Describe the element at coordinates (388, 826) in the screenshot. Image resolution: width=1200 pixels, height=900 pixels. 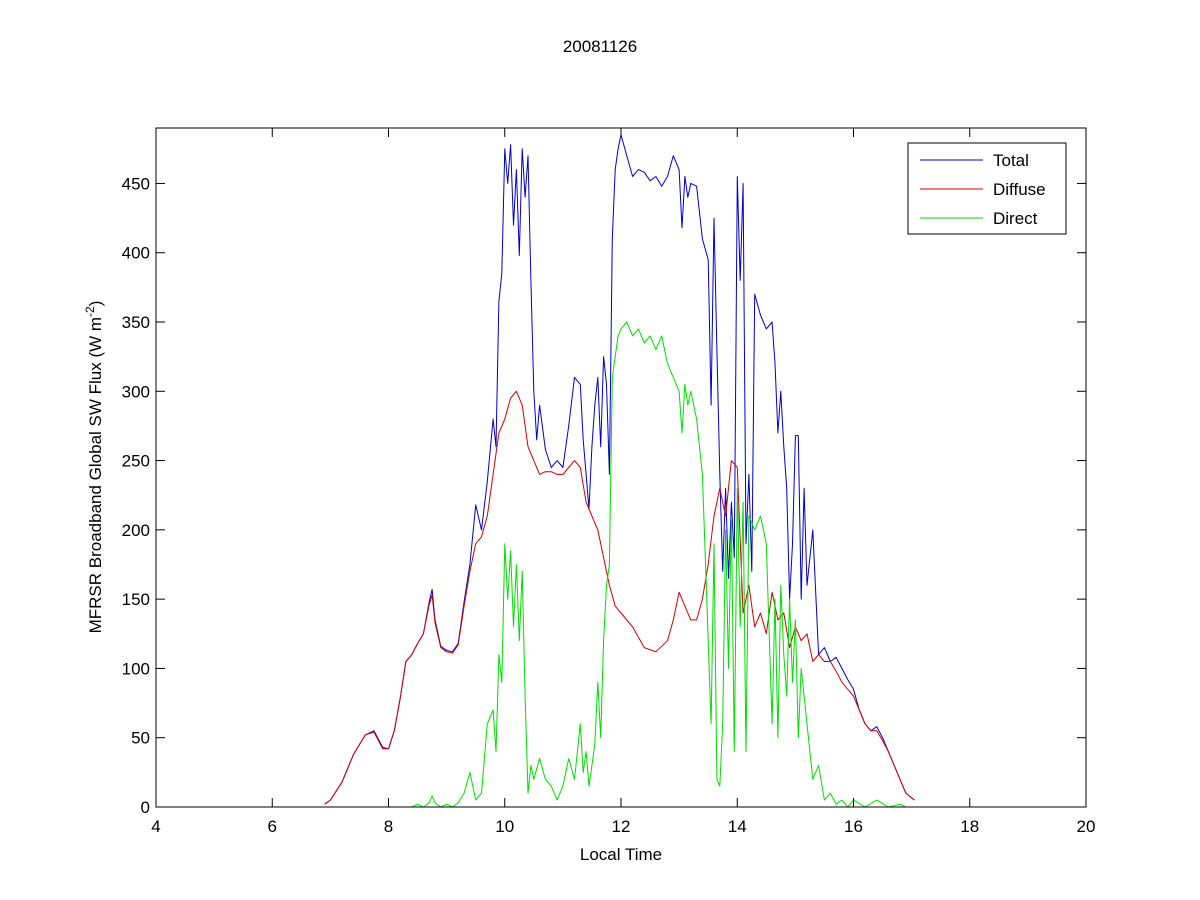
I see `x-tick-label: 8` at that location.